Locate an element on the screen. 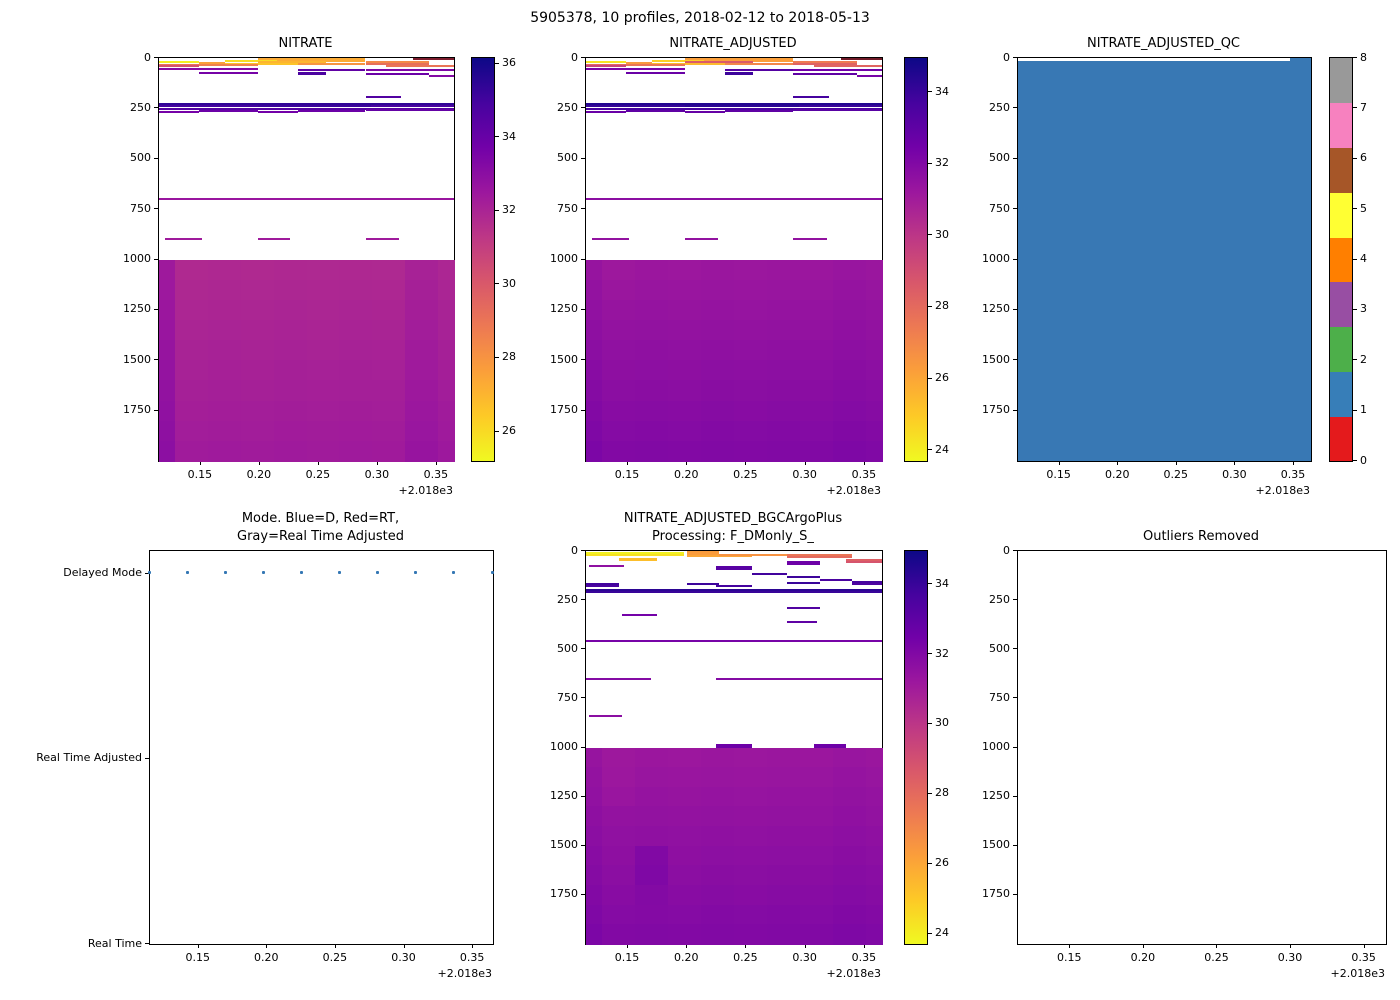 Image resolution: width=1400 pixels, height=1000 pixels. x-tick-label: 0.30 is located at coordinates (1290, 957).